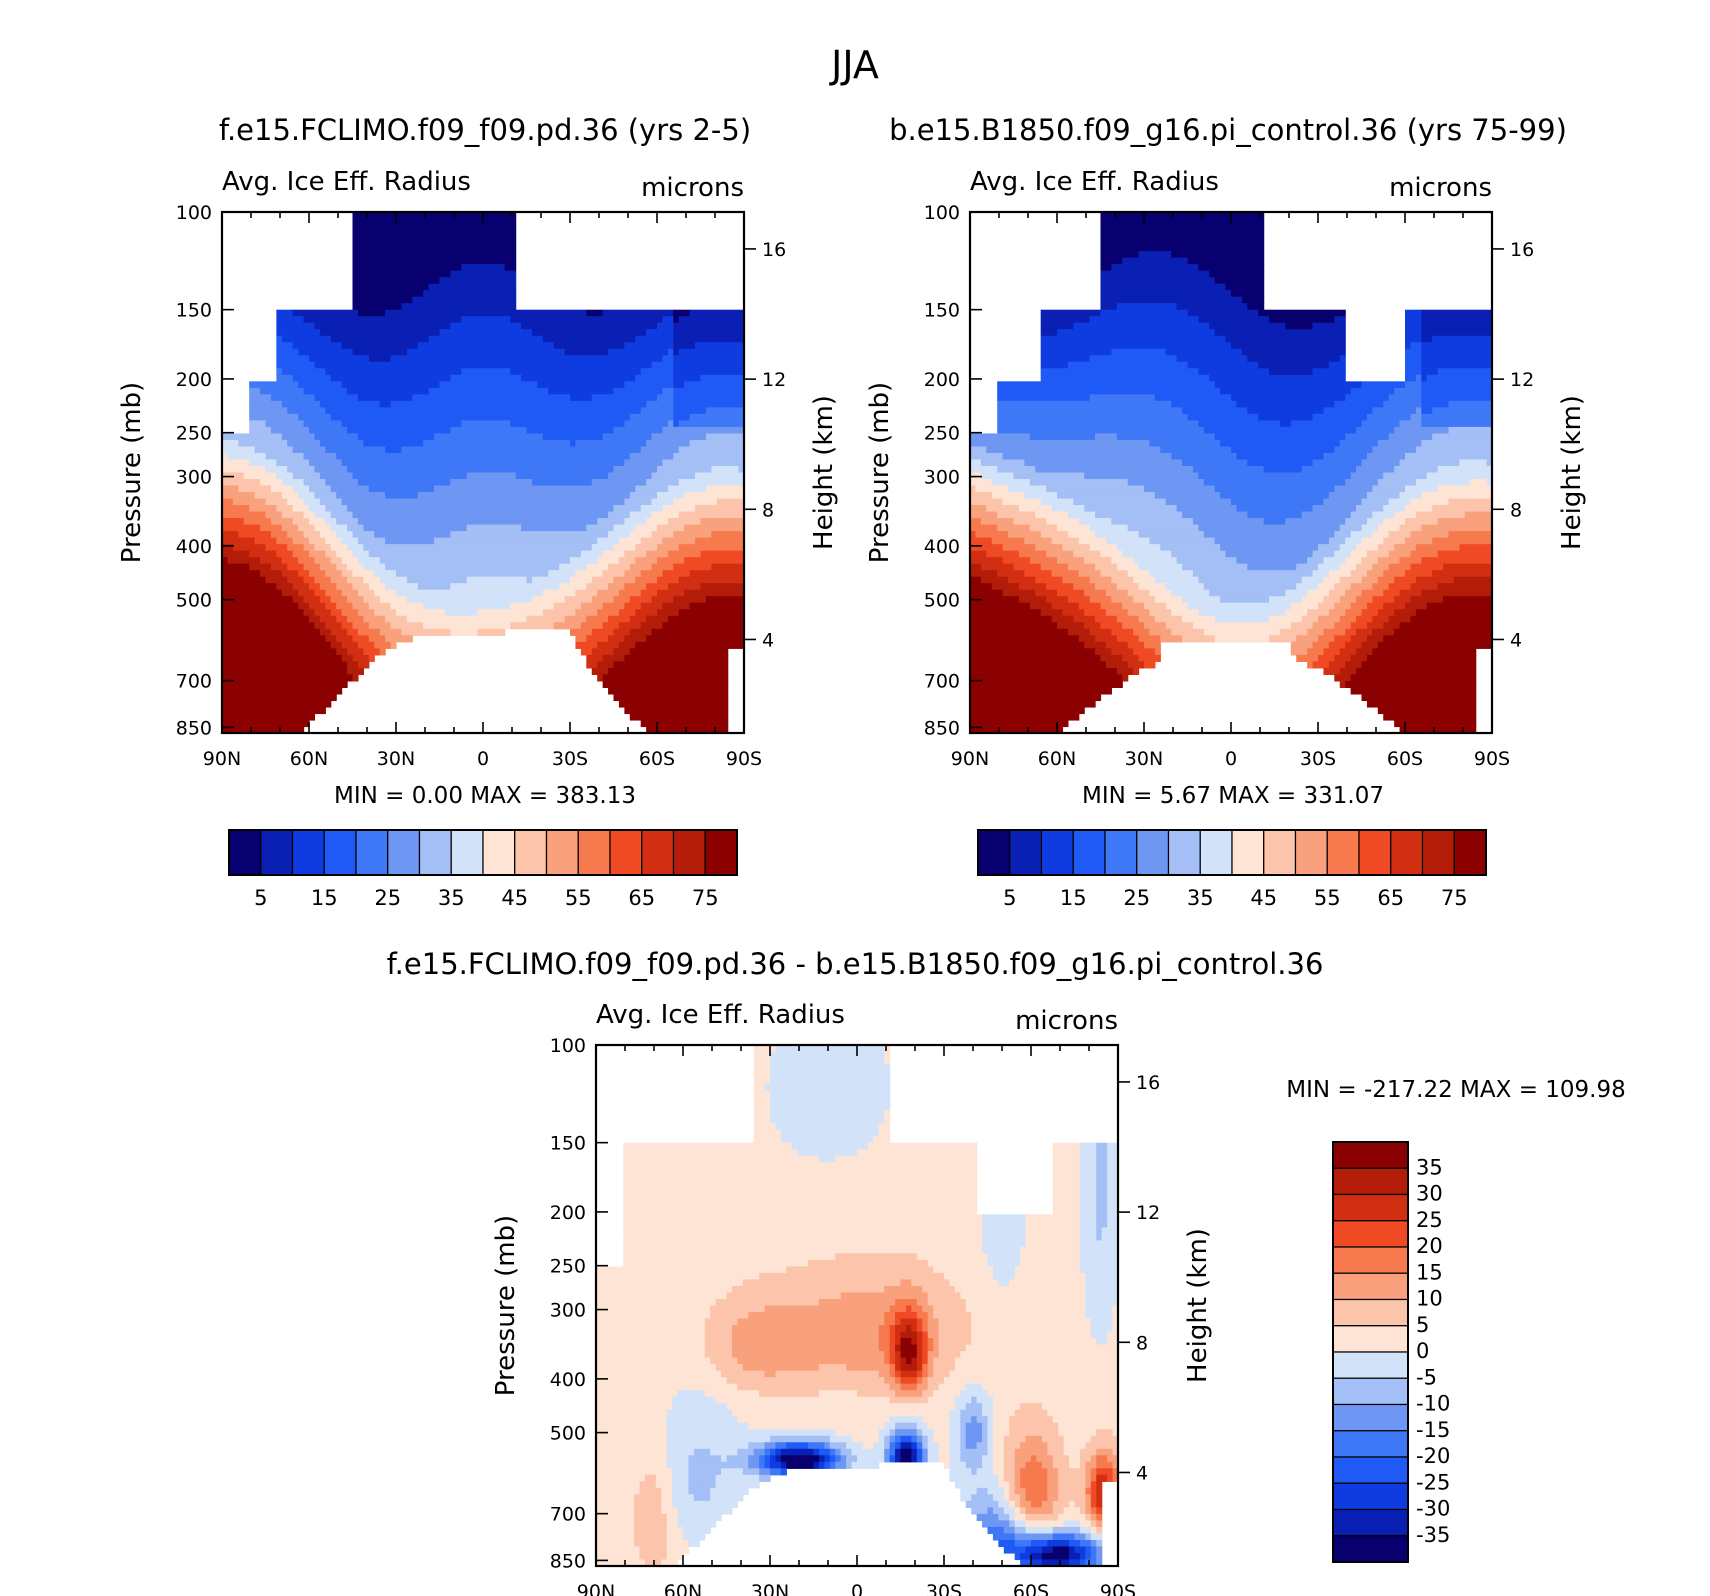  What do you see at coordinates (1144, 759) in the screenshot?
I see `x-tick-label: 30N` at bounding box center [1144, 759].